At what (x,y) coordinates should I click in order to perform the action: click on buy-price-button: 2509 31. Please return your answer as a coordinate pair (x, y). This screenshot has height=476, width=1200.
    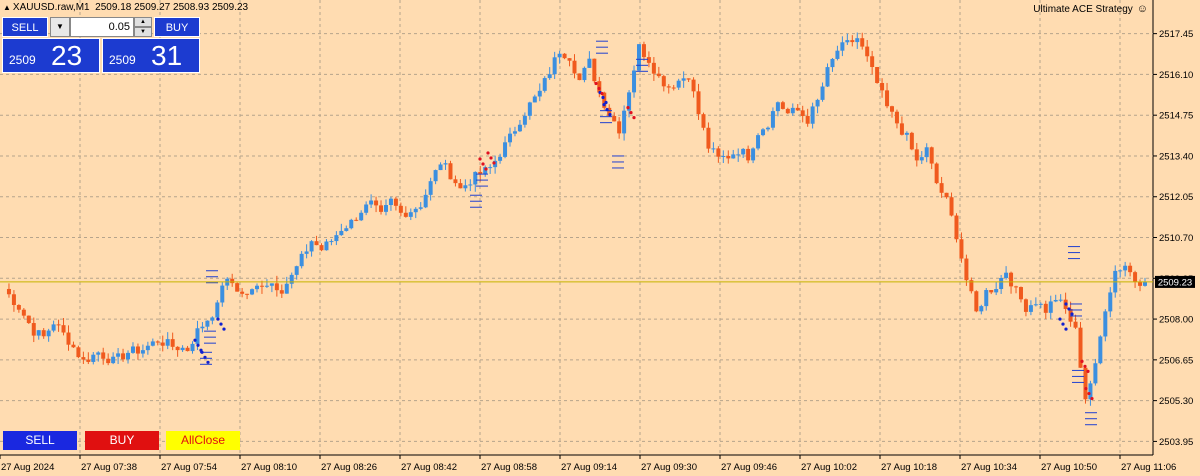
    Looking at the image, I should click on (151, 55).